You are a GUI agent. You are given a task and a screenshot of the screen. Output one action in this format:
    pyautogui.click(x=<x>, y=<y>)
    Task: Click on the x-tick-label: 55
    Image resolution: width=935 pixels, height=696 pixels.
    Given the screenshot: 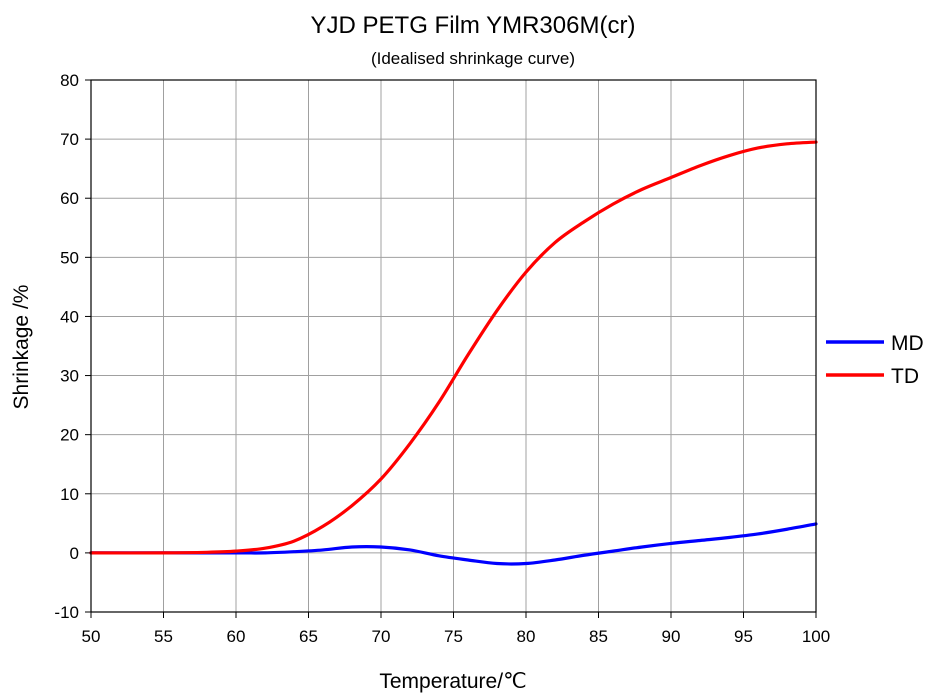 What is the action you would take?
    pyautogui.click(x=163, y=636)
    